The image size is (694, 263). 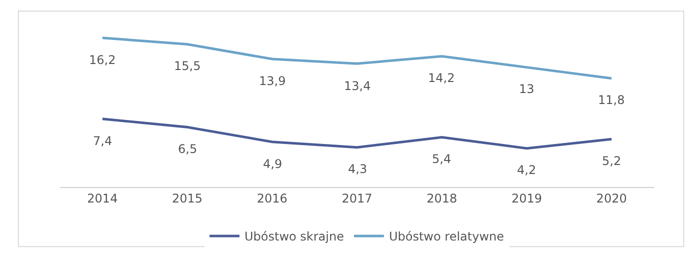 What do you see at coordinates (294, 237) in the screenshot?
I see `legend-label: Ubóstwo skrajne` at bounding box center [294, 237].